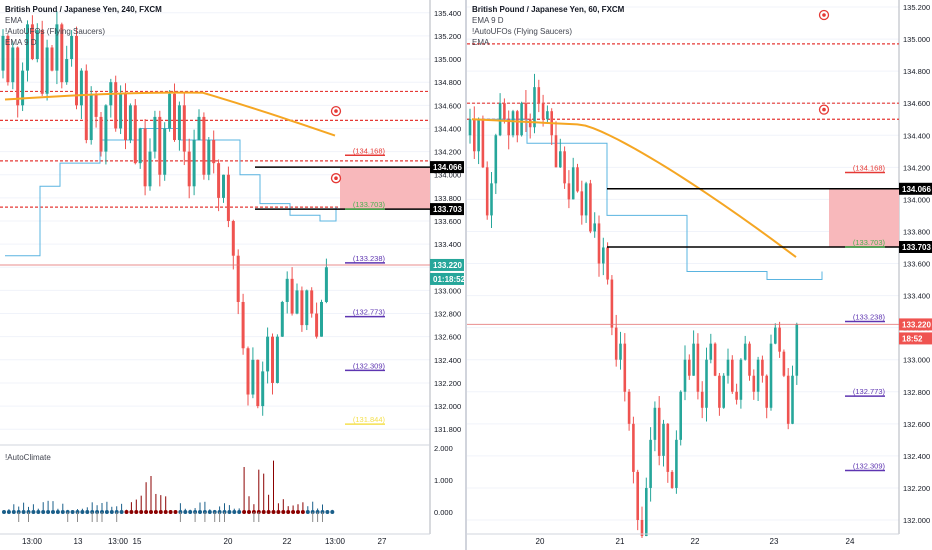 Image resolution: width=932 pixels, height=550 pixels. What do you see at coordinates (170, 114) in the screenshot?
I see `ema-line` at bounding box center [170, 114].